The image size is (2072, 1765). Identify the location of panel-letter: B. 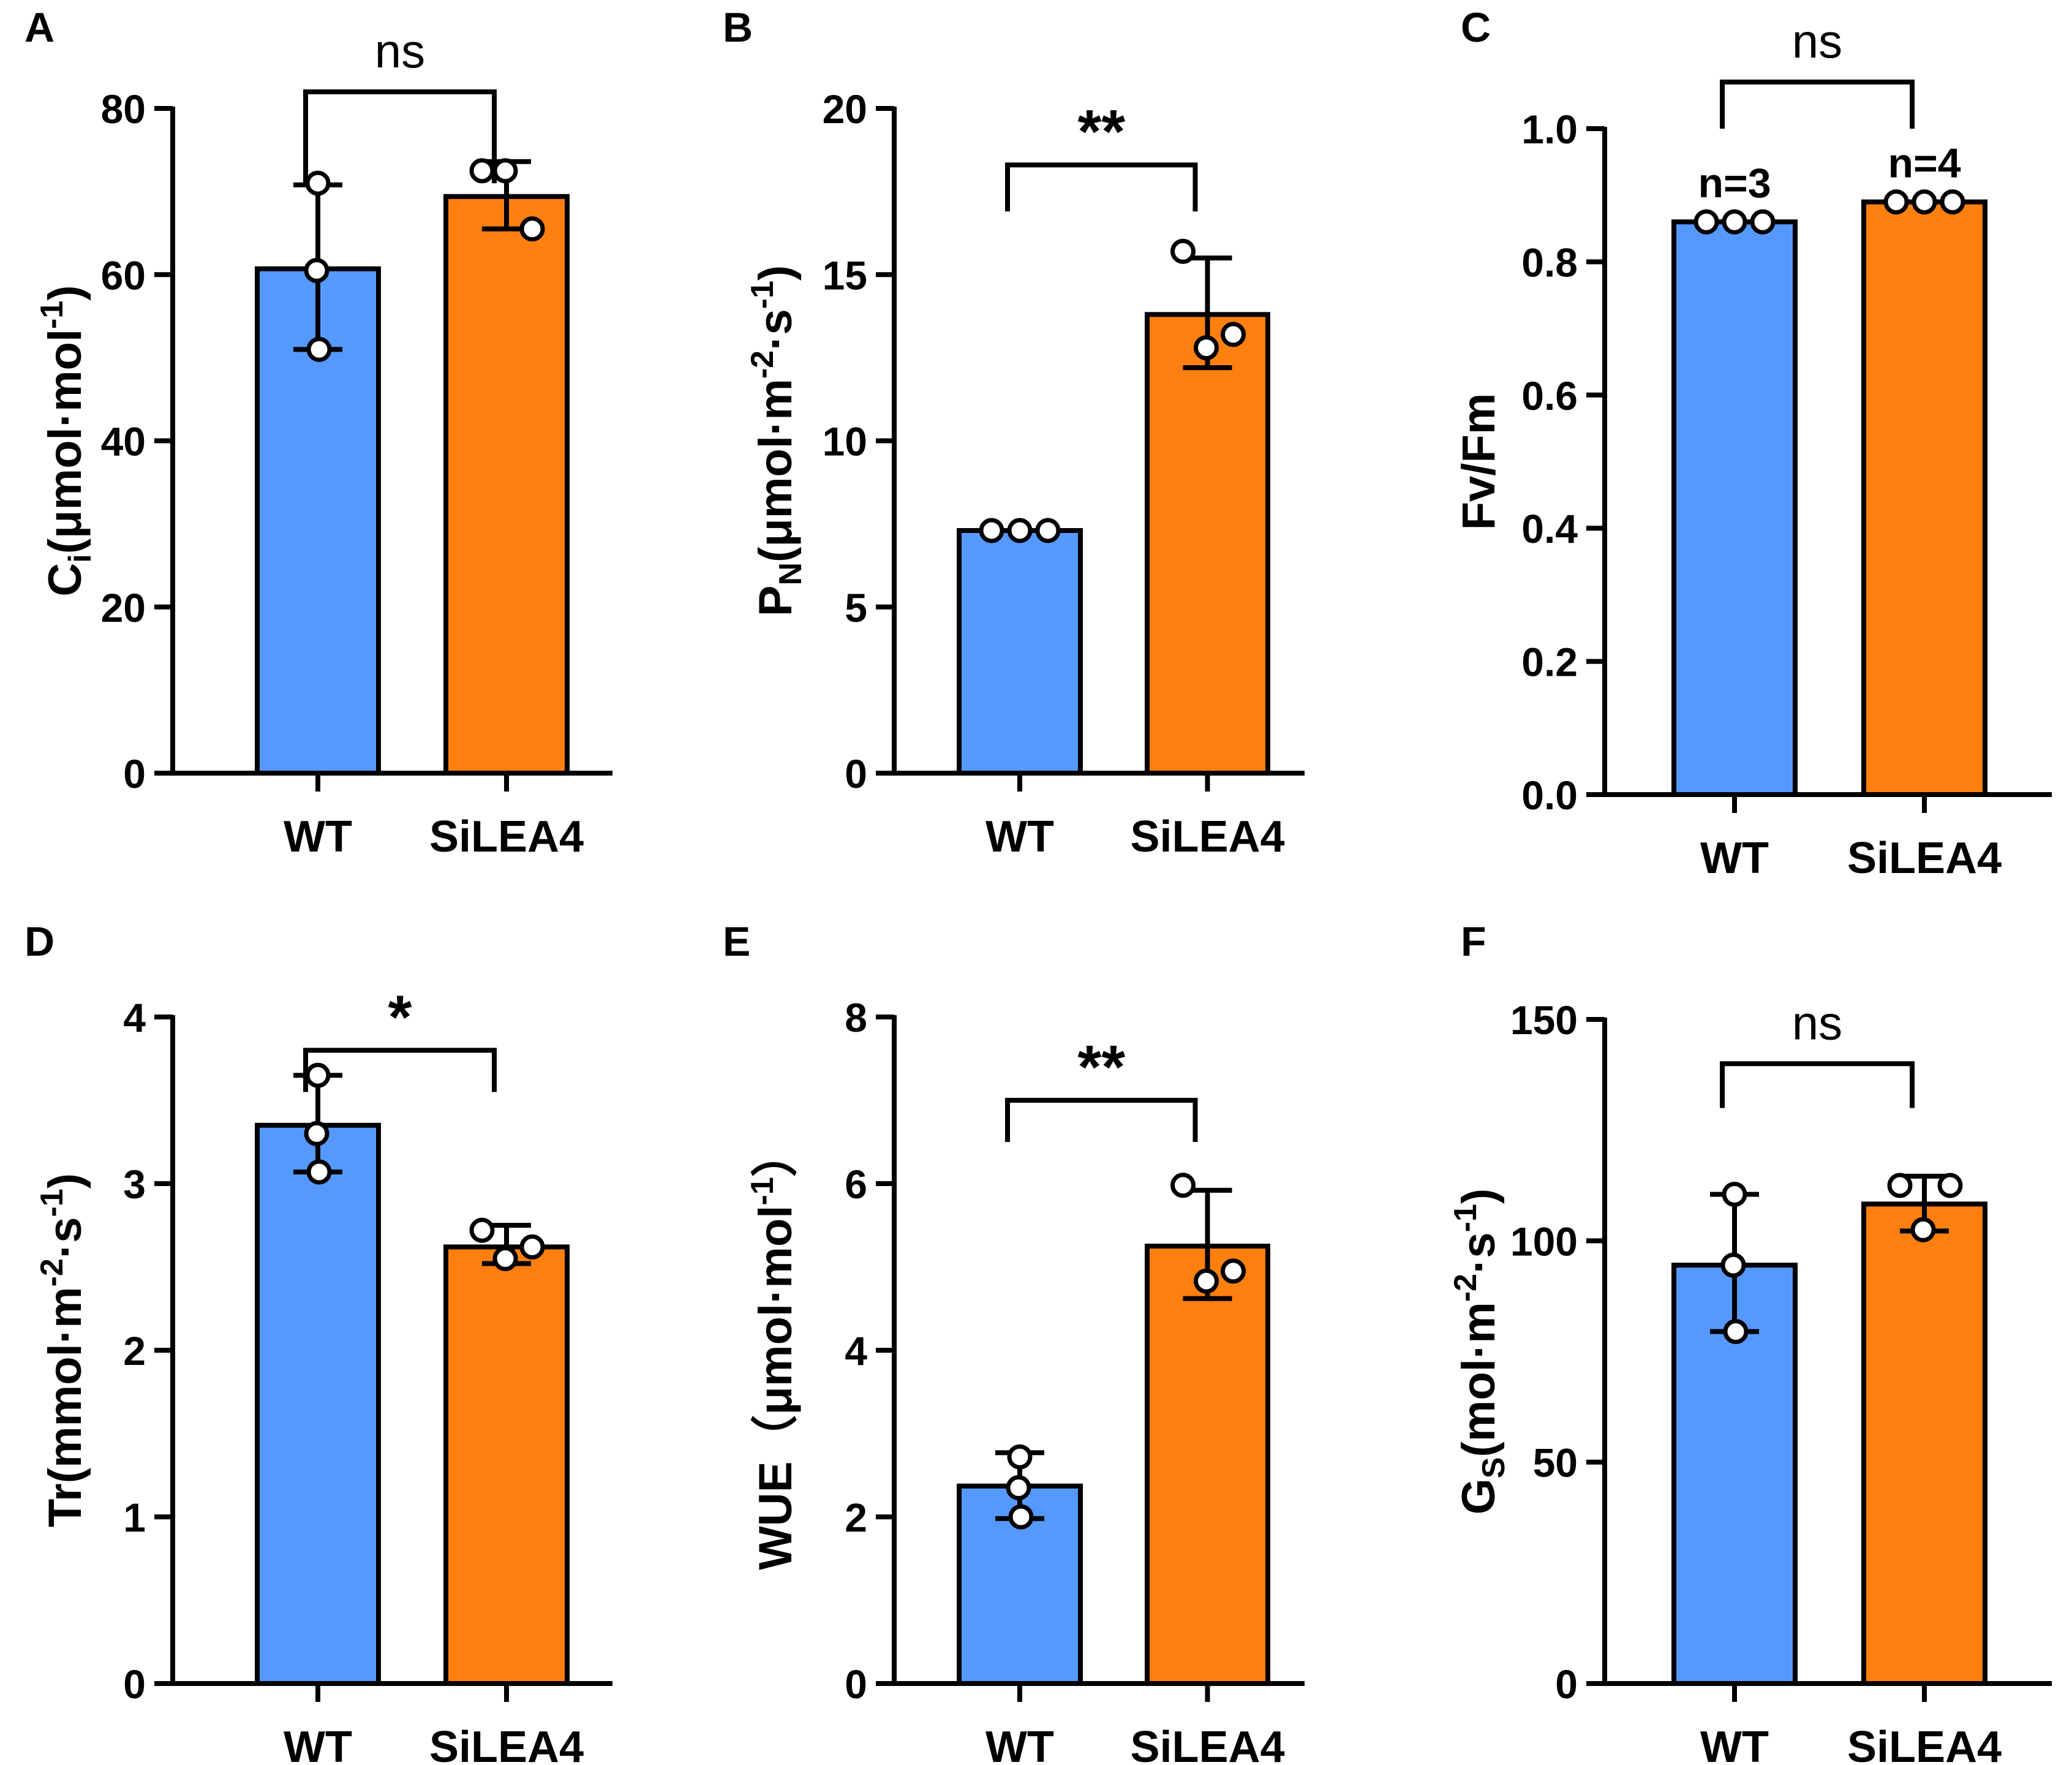
(738, 27).